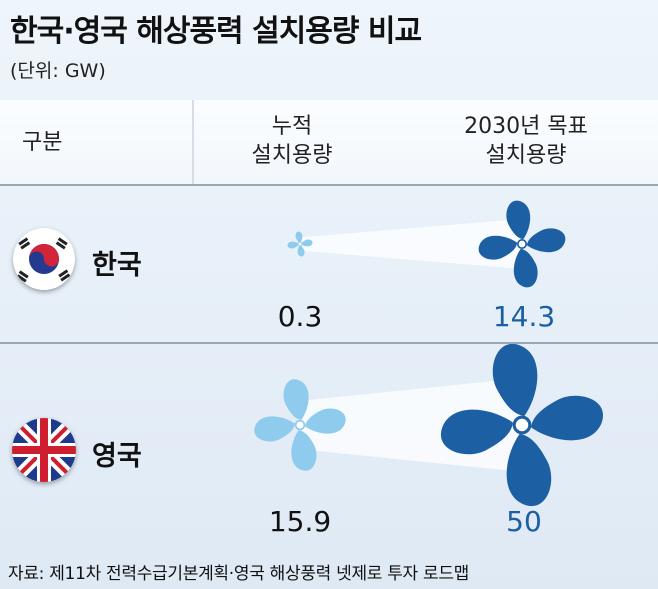 Image resolution: width=658 pixels, height=589 pixels. Describe the element at coordinates (524, 521) in the screenshot. I see `value-target-uk: 50` at that location.